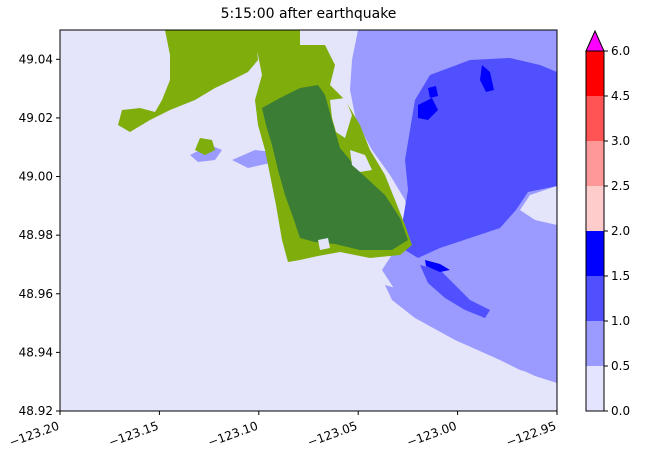 This screenshot has height=469, width=646. I want to click on colorbar-tick-label: 4.5, so click(620, 96).